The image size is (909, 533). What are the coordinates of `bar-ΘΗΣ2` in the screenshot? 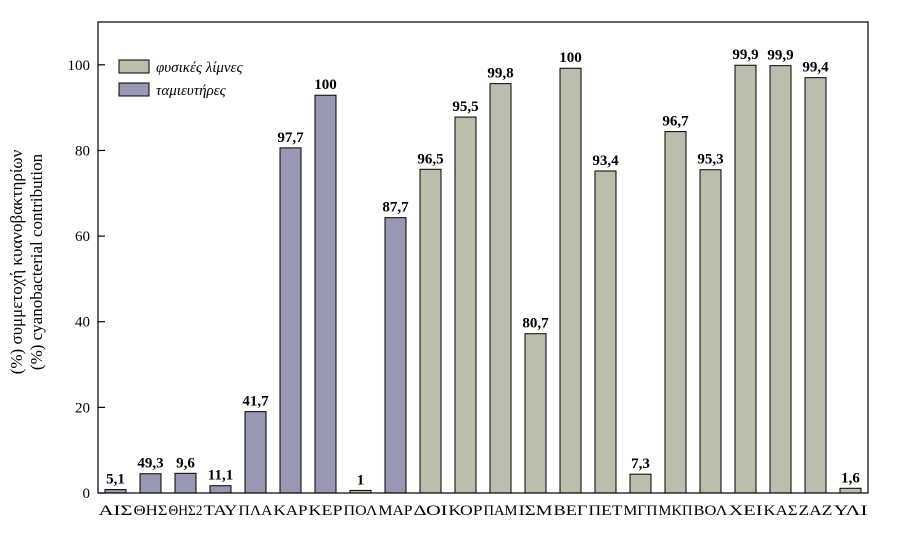 It's located at (185, 483).